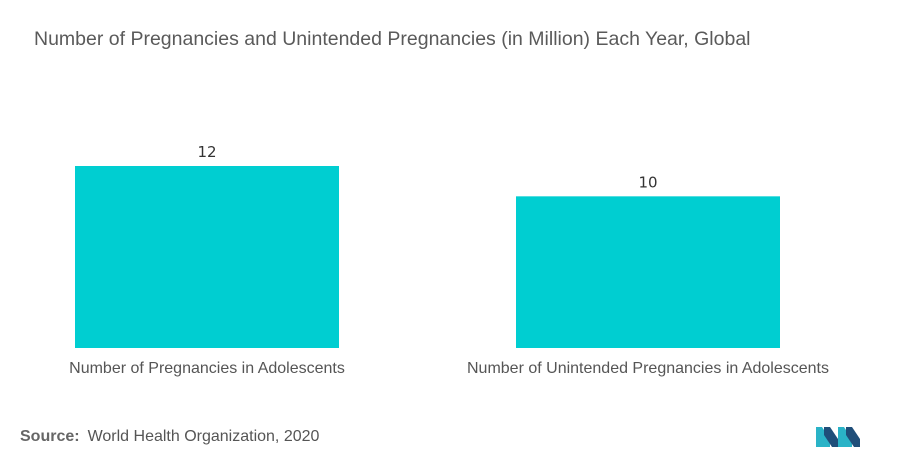 The image size is (909, 467). Describe the element at coordinates (203, 436) in the screenshot. I see `source-text: World Health Organization, 2020` at that location.